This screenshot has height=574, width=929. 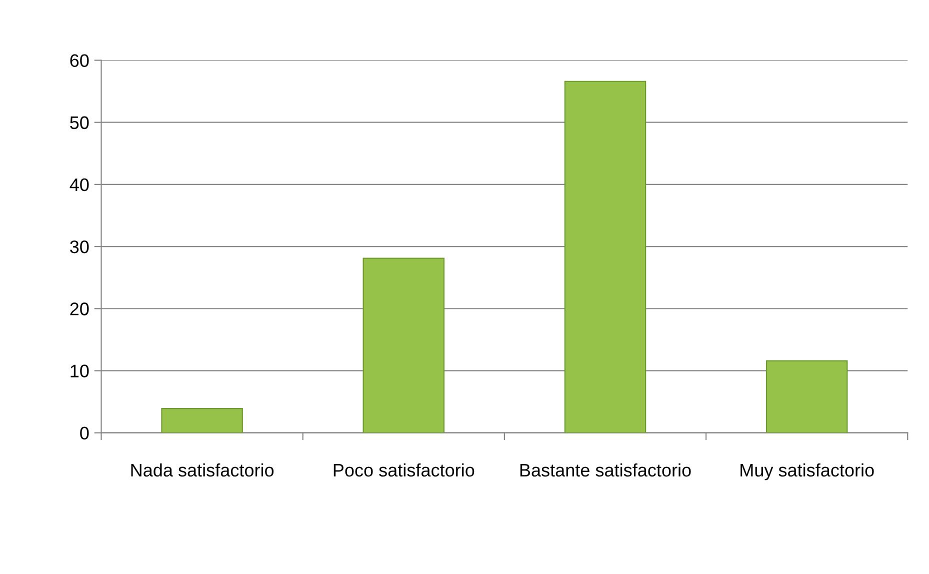 What do you see at coordinates (79, 60) in the screenshot?
I see `y-tick-label: 60` at bounding box center [79, 60].